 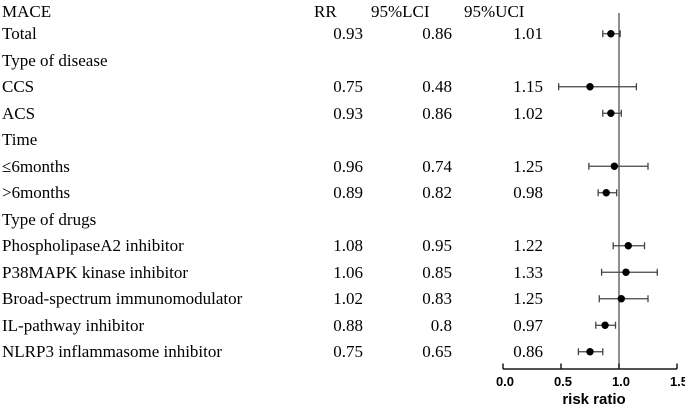 What do you see at coordinates (348, 192) in the screenshot?
I see `rr-value: 0.89` at bounding box center [348, 192].